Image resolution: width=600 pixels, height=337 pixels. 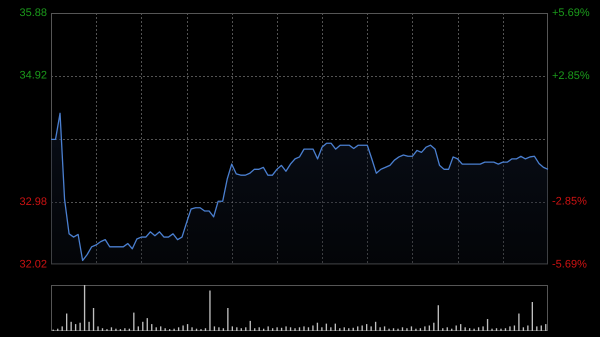 What do you see at coordinates (33, 264) in the screenshot?
I see `y-tick-label: 32.02` at bounding box center [33, 264].